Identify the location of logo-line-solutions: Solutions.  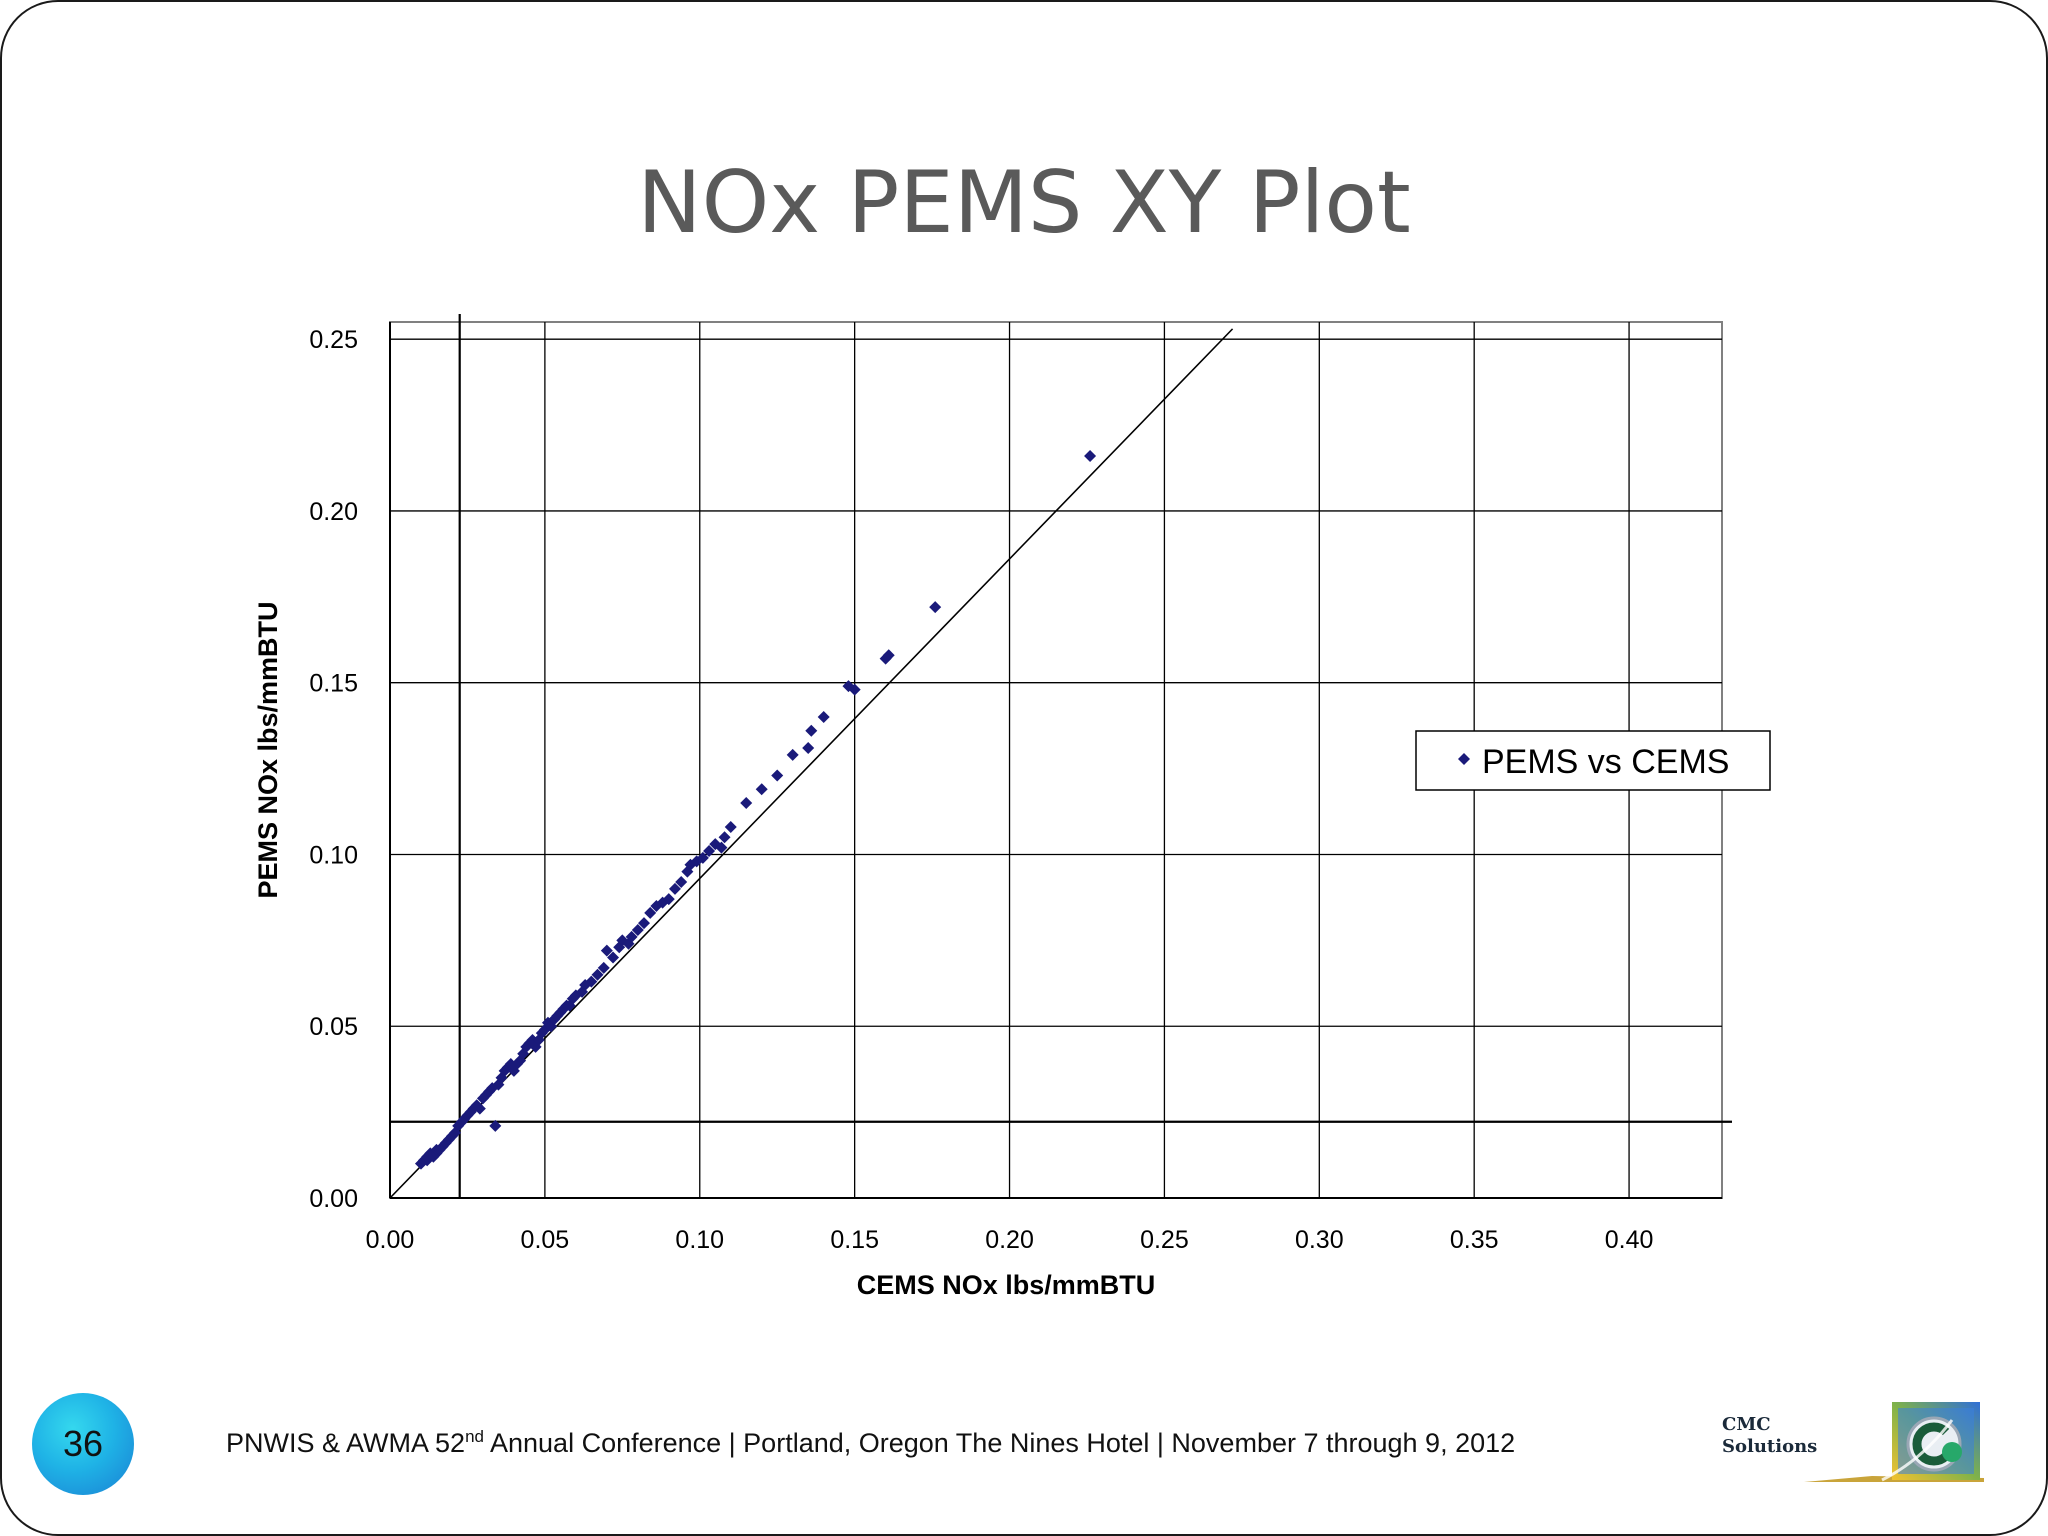
(1770, 1446).